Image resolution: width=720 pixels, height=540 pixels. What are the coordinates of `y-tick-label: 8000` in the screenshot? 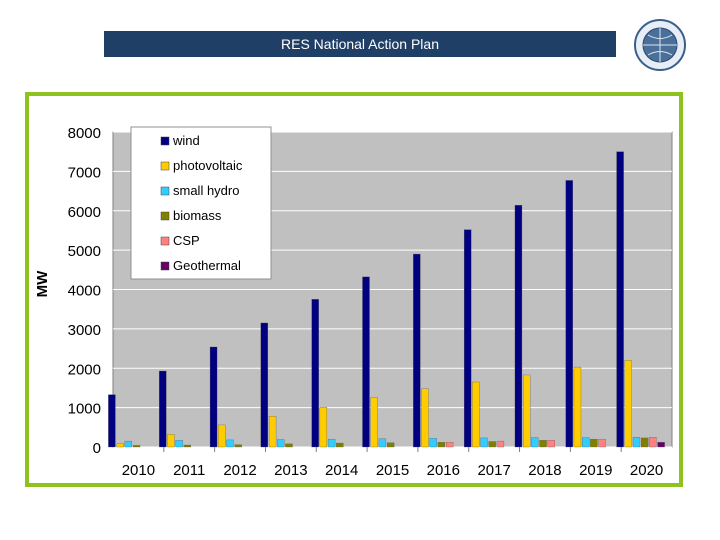 It's located at (84, 133).